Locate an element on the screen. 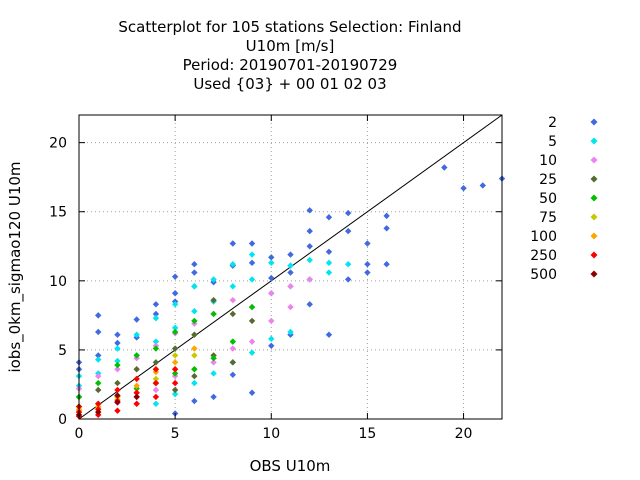 The width and height of the screenshot is (640, 480). y-tick-label: 20 is located at coordinates (58, 144).